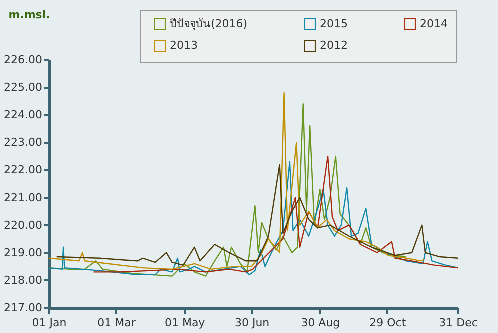 This screenshot has height=333, width=498. Describe the element at coordinates (23, 197) in the screenshot. I see `y-tick-label: 221.00` at that location.